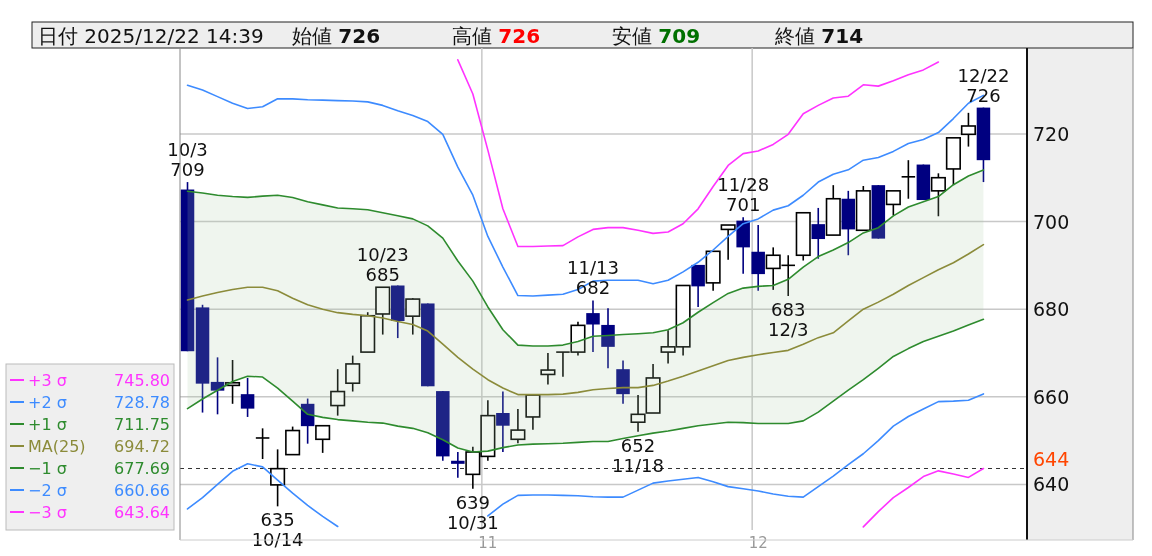 The height and width of the screenshot is (556, 1152). Describe the element at coordinates (472, 512) in the screenshot. I see `annotation: 639 10/31` at that location.